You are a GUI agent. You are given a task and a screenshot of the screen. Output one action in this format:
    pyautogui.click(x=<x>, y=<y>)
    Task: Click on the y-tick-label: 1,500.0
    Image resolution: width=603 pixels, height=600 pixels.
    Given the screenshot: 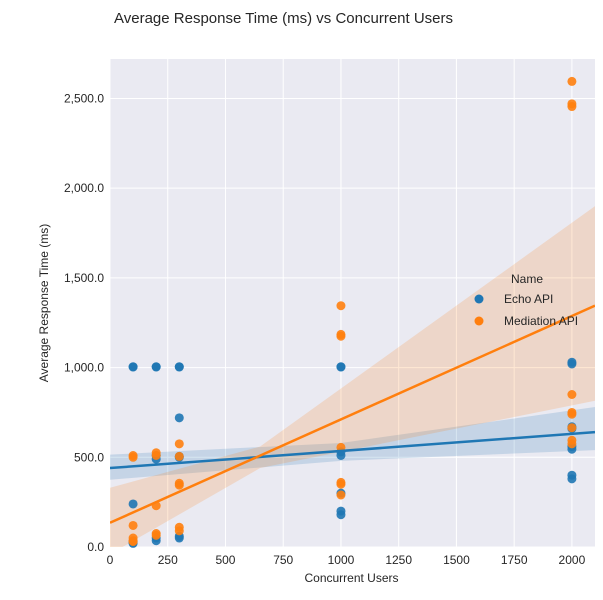 What is the action you would take?
    pyautogui.click(x=84, y=278)
    